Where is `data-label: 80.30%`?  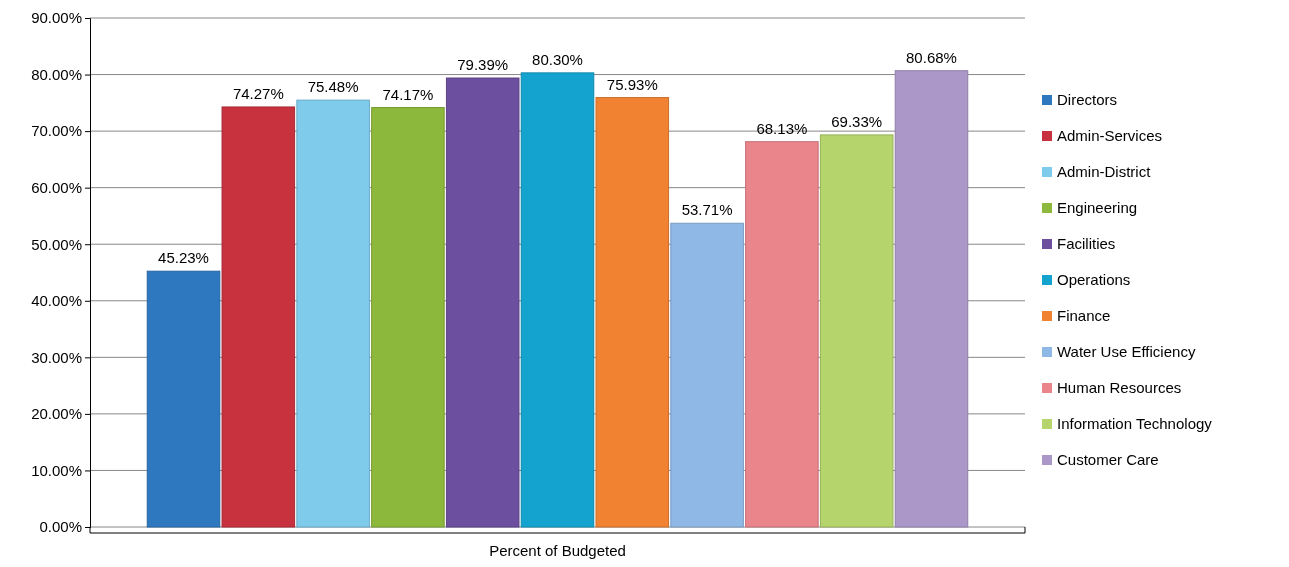 data-label: 80.30% is located at coordinates (557, 59).